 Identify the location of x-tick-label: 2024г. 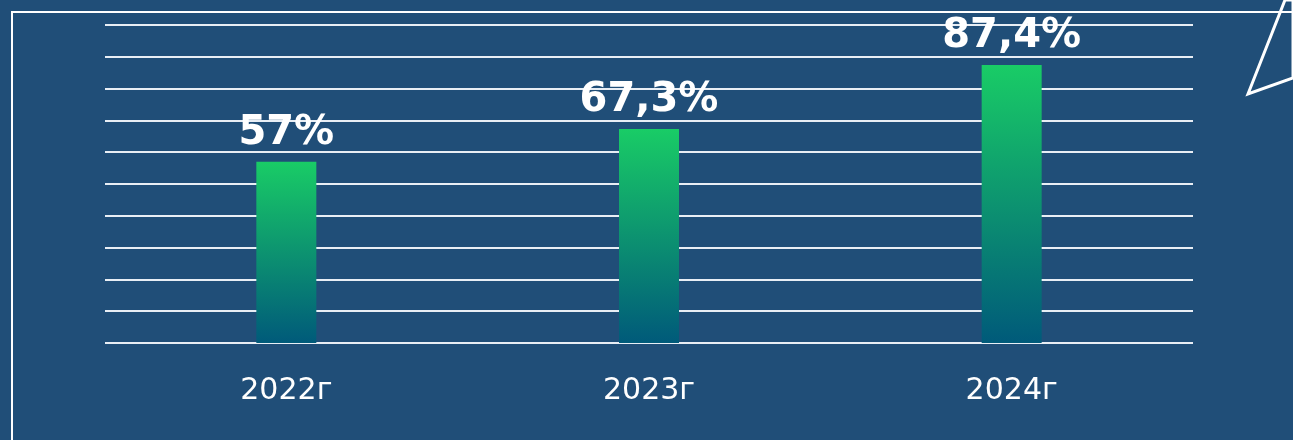
(1011, 388).